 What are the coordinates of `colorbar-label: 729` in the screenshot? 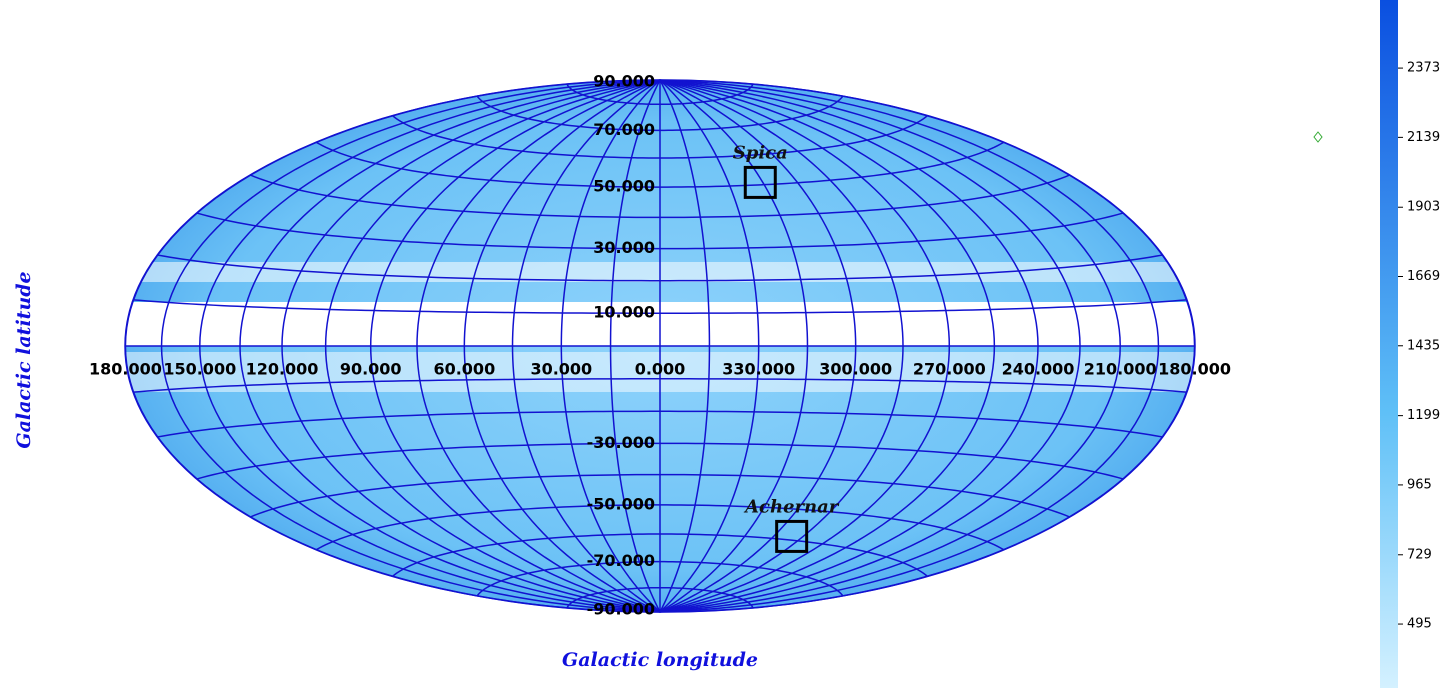 It's located at (1419, 554).